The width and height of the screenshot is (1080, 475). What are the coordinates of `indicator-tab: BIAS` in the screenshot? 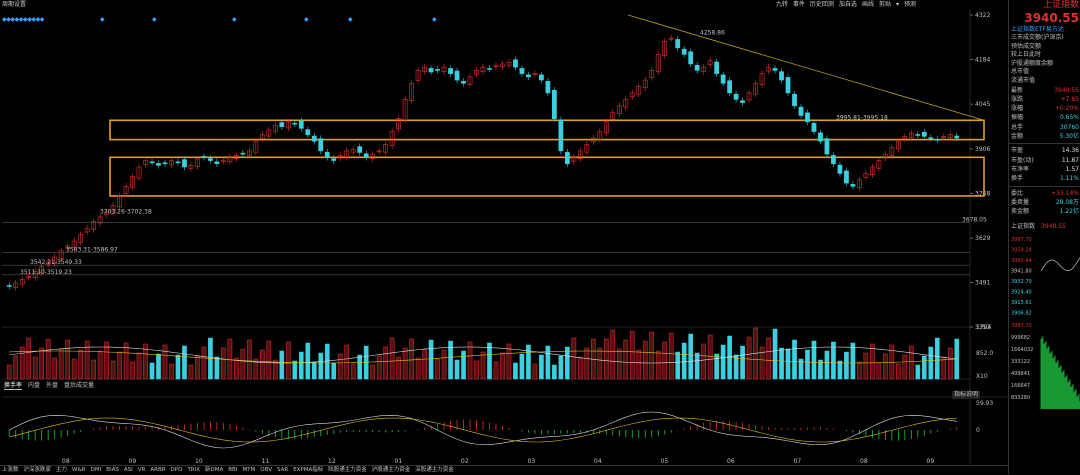 It's located at (112, 470).